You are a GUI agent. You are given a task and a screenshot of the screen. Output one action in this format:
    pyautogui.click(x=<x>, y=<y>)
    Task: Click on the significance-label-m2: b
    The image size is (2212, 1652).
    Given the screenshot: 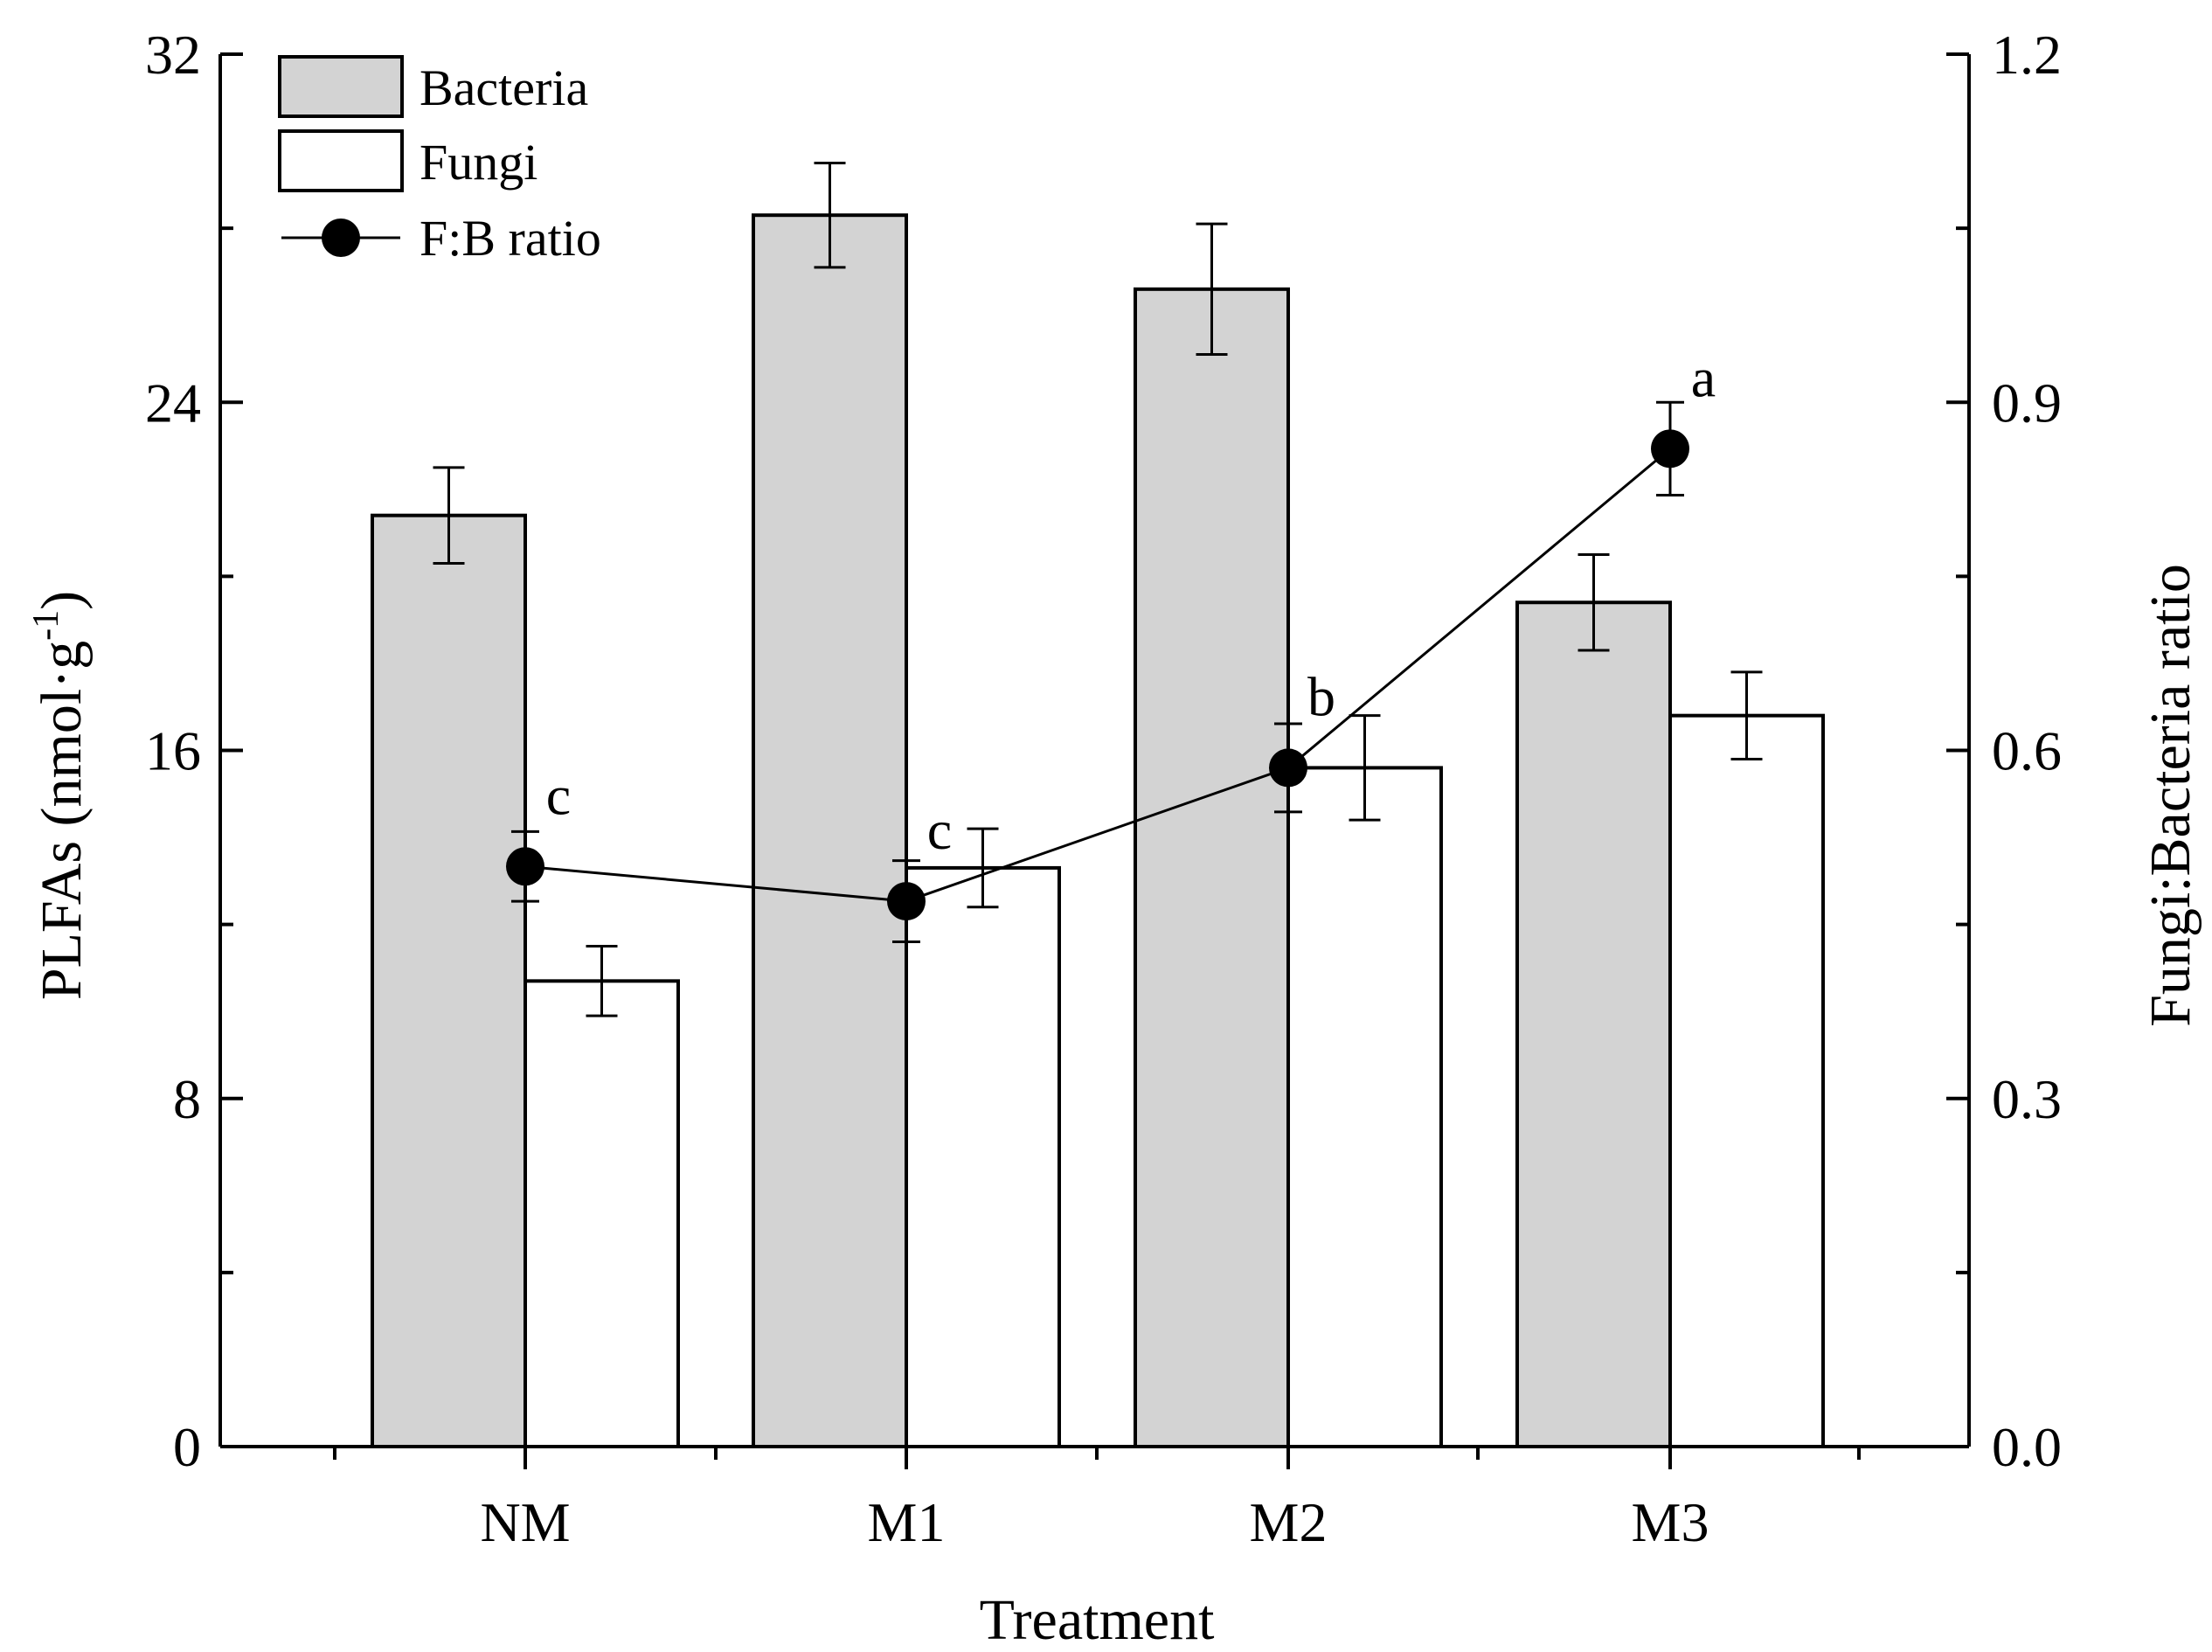 What is the action you would take?
    pyautogui.click(x=1321, y=696)
    